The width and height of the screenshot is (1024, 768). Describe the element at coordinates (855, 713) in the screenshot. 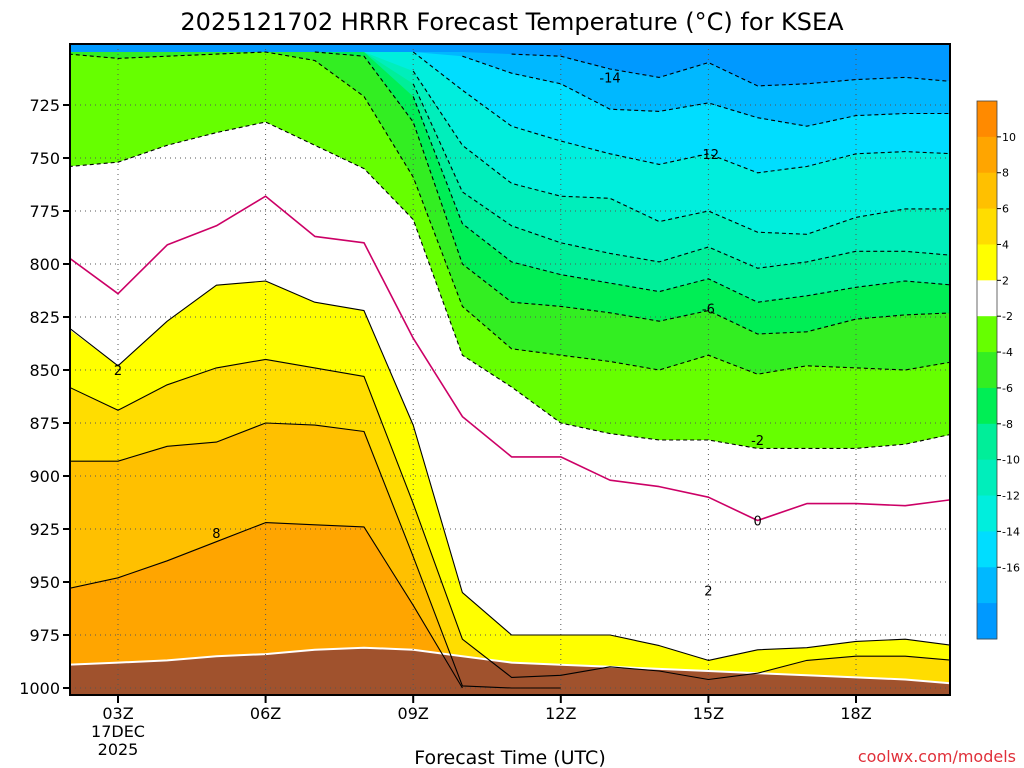

I see `x-tick-label: 18Z` at that location.